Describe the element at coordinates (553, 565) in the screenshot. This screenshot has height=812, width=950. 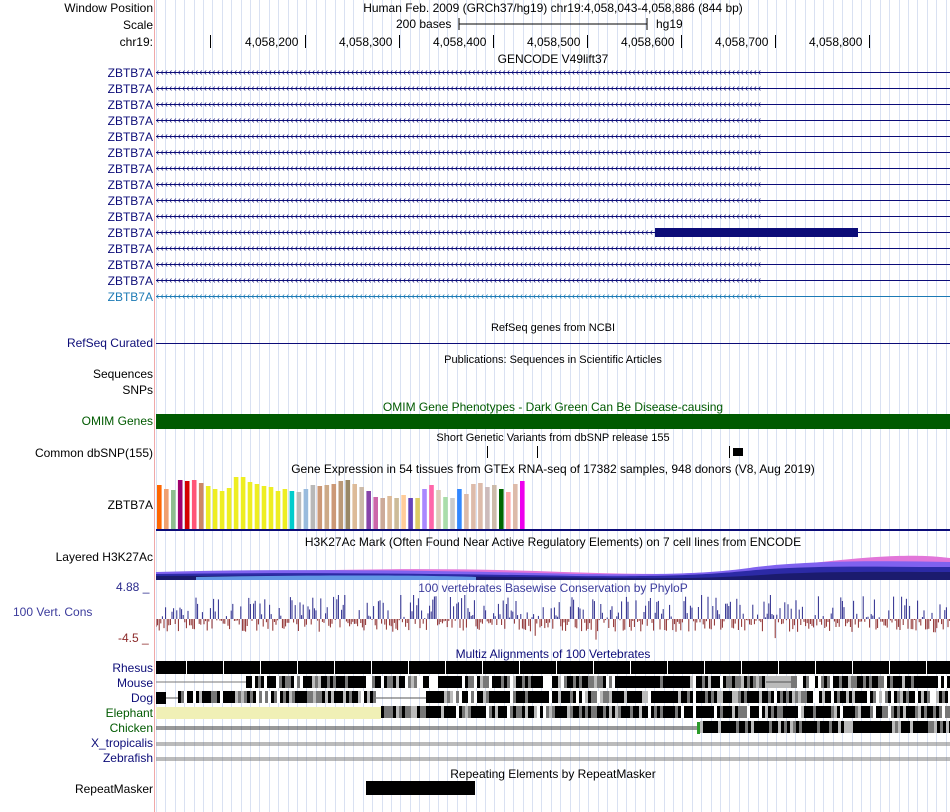
I see `h3k27ac-signal` at that location.